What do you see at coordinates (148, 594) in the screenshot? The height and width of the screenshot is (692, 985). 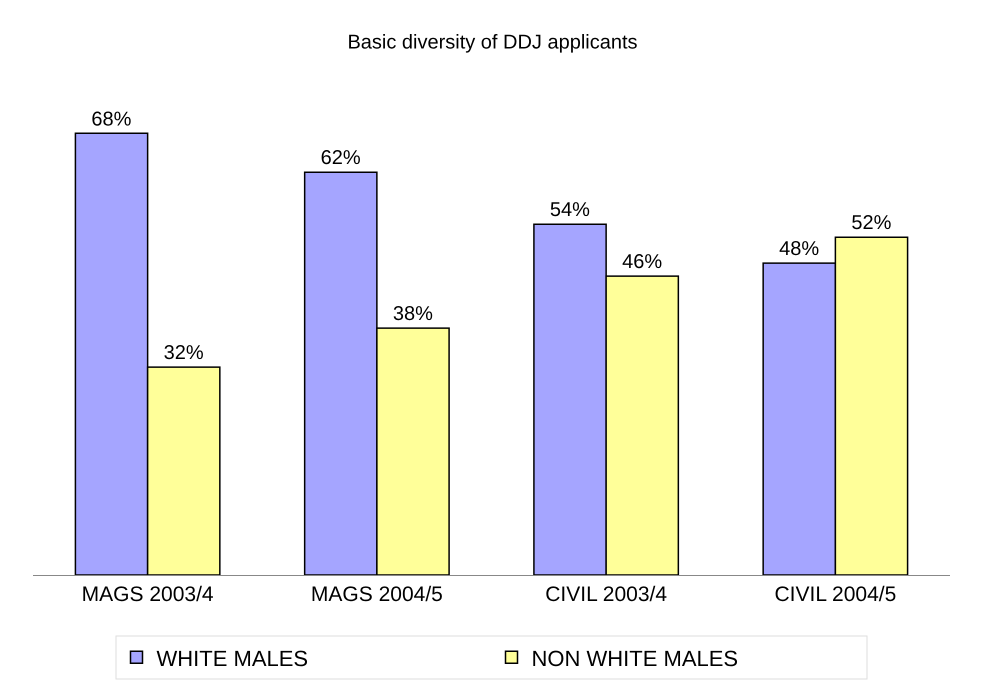 I see `x-tick-label: MAGS 2003/4` at bounding box center [148, 594].